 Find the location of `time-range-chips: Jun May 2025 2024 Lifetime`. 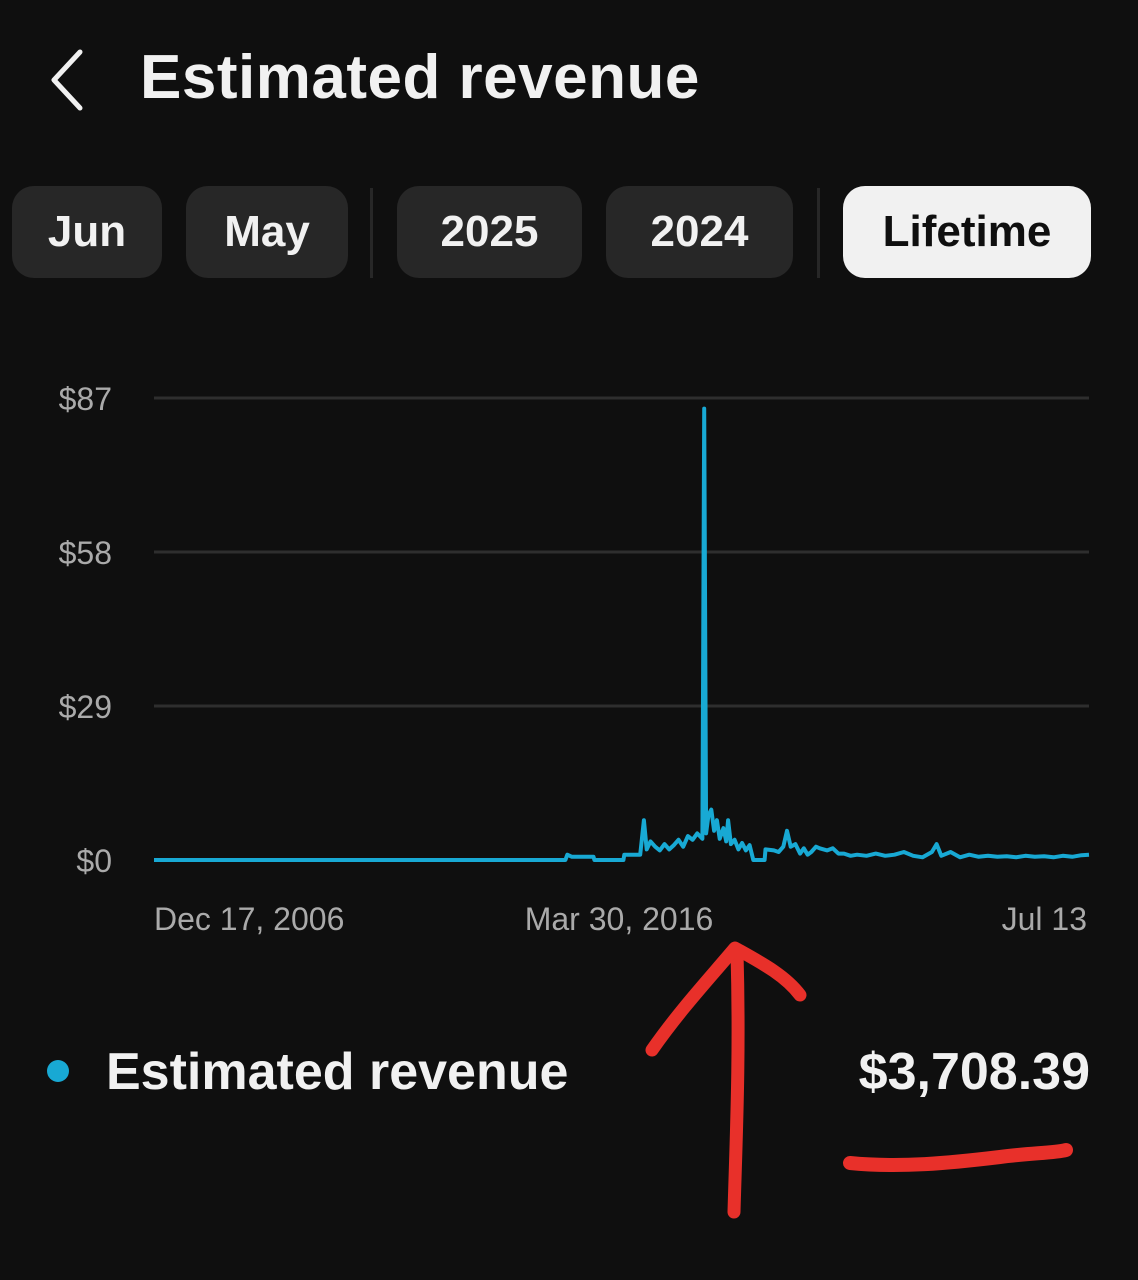

time-range-chips: Jun May 2025 2024 Lifetime is located at coordinates (569, 233).